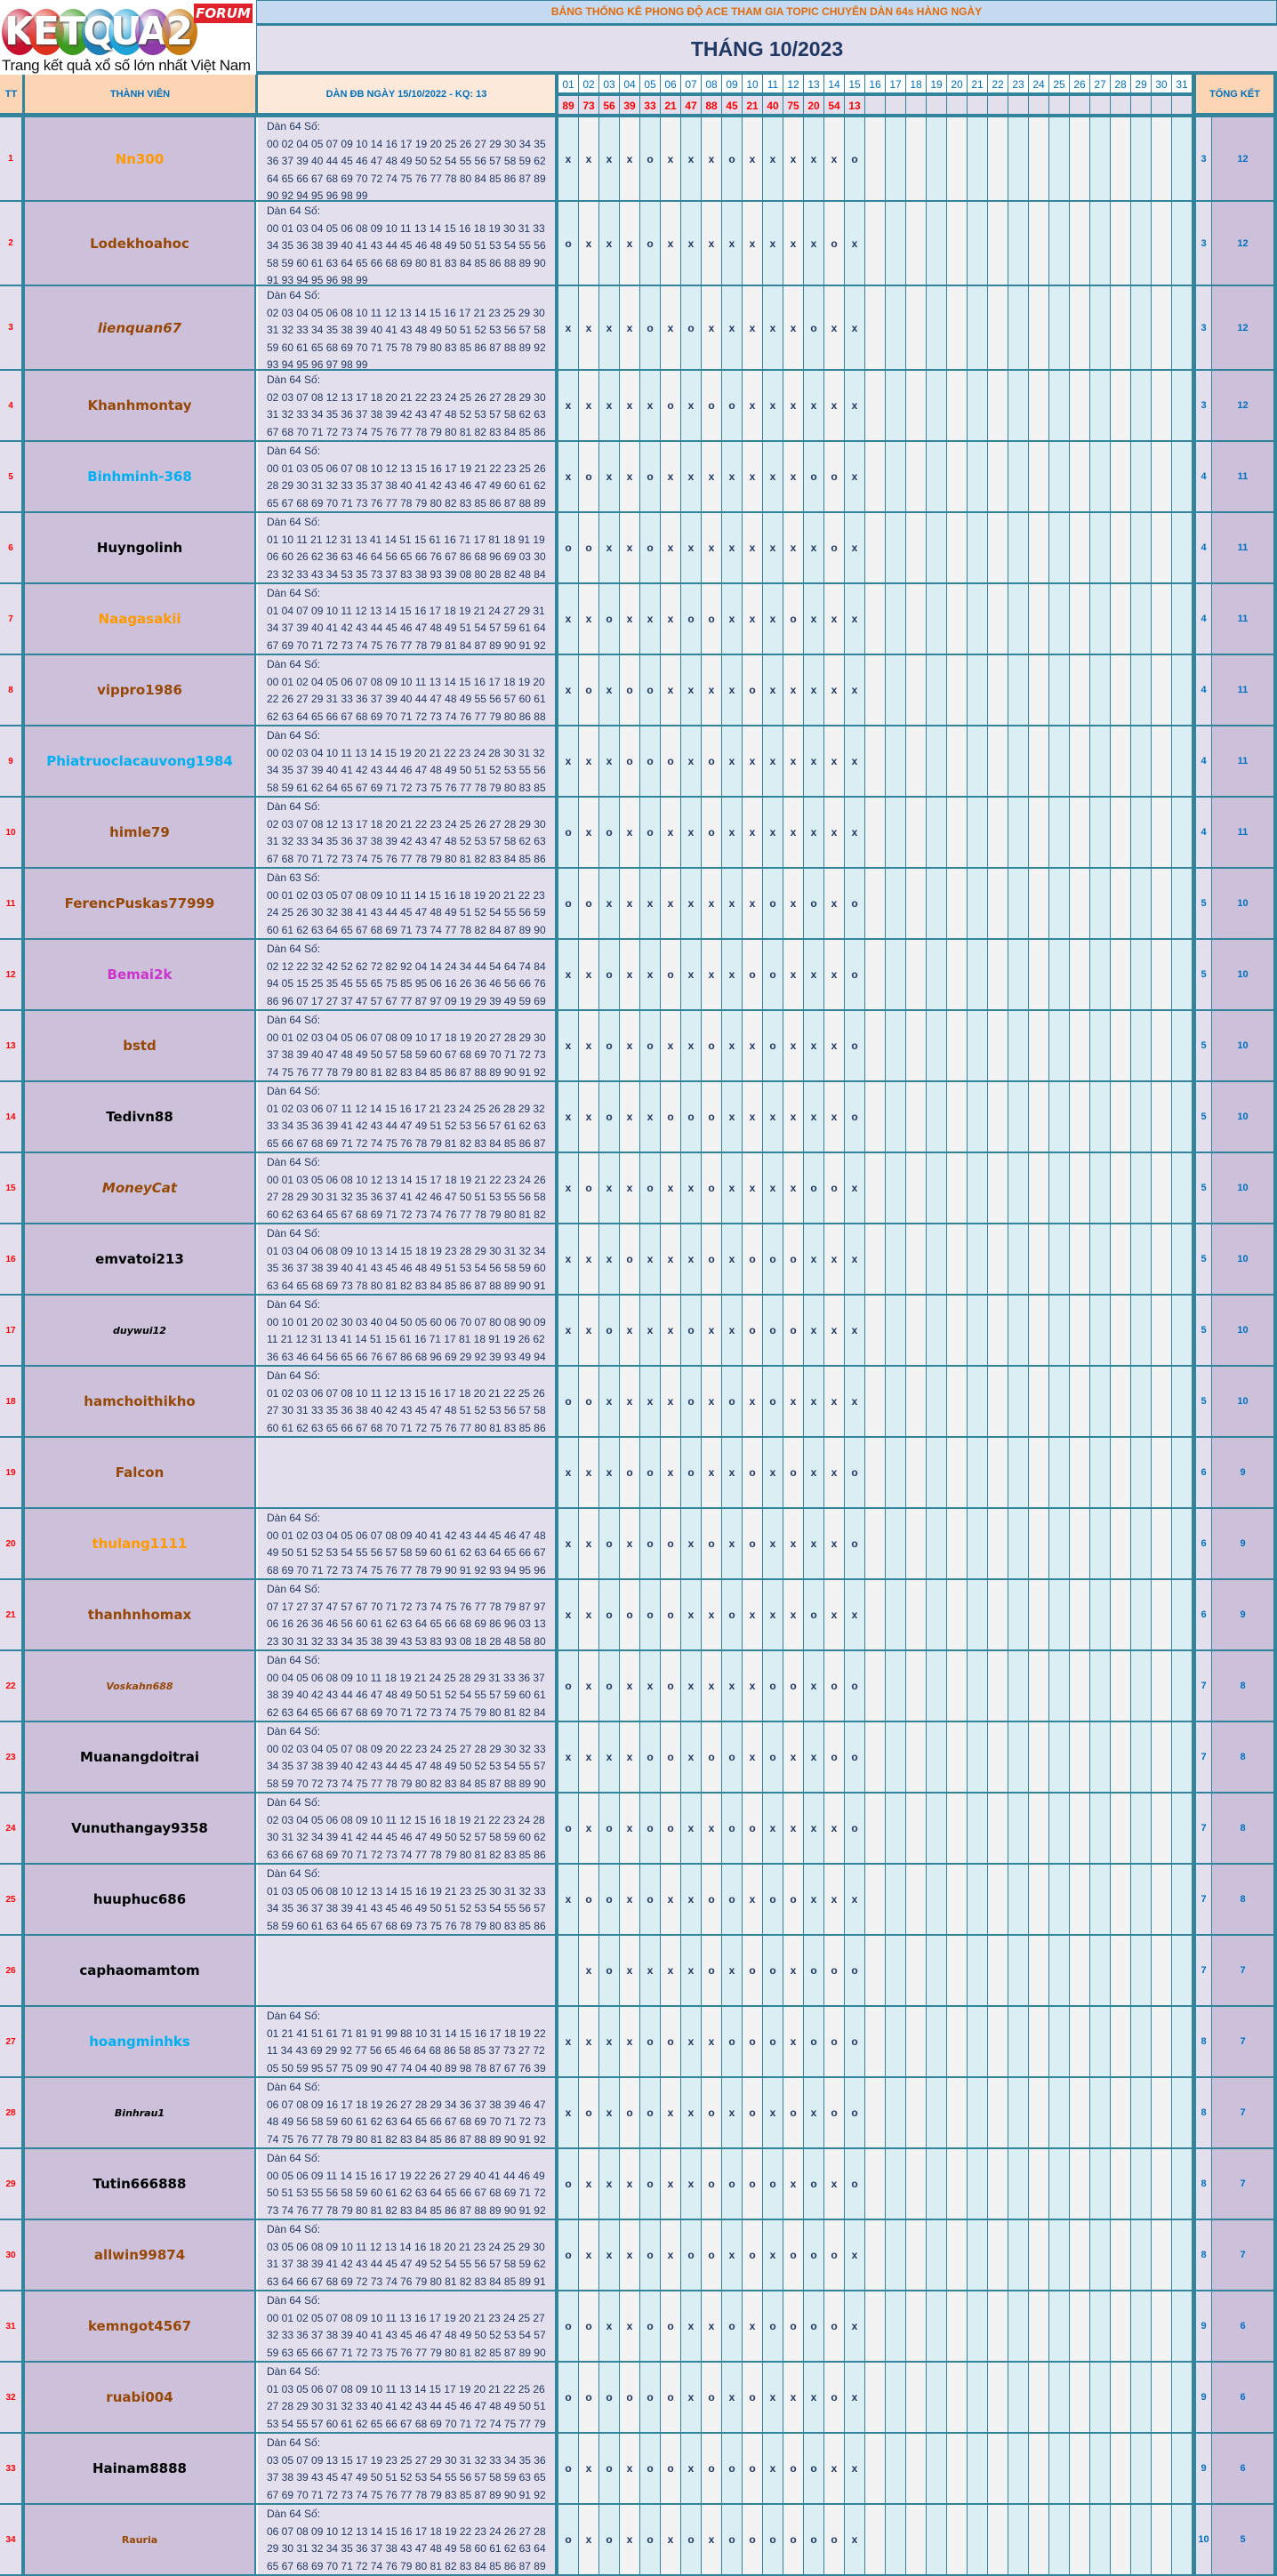 The height and width of the screenshot is (2576, 1277). What do you see at coordinates (140, 2184) in the screenshot?
I see `member-name: Tutin666888` at bounding box center [140, 2184].